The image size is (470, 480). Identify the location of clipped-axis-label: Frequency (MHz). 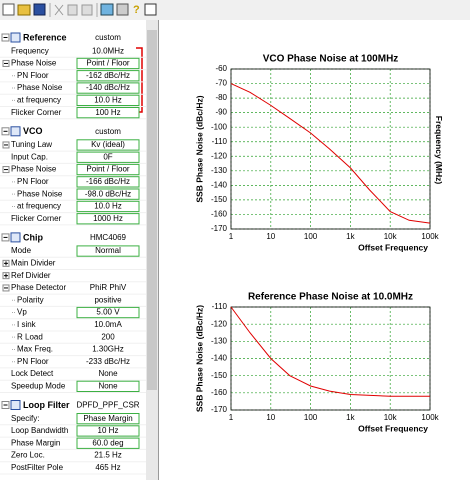
(439, 150).